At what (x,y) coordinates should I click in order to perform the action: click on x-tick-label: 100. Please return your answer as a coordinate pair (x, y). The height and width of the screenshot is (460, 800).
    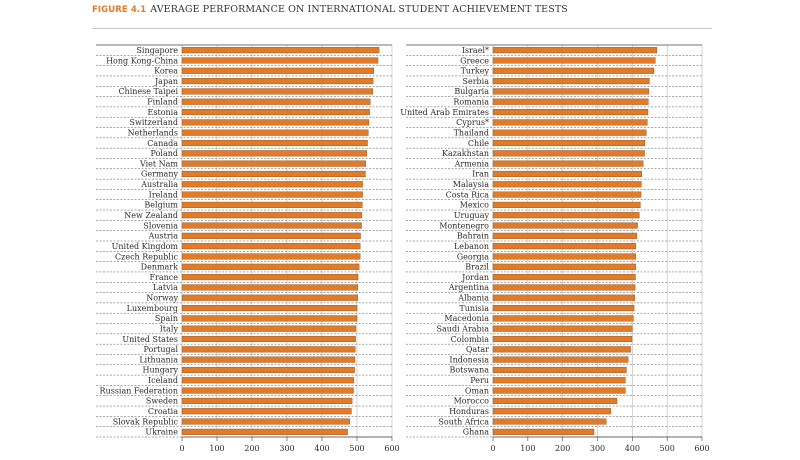
    Looking at the image, I should click on (527, 448).